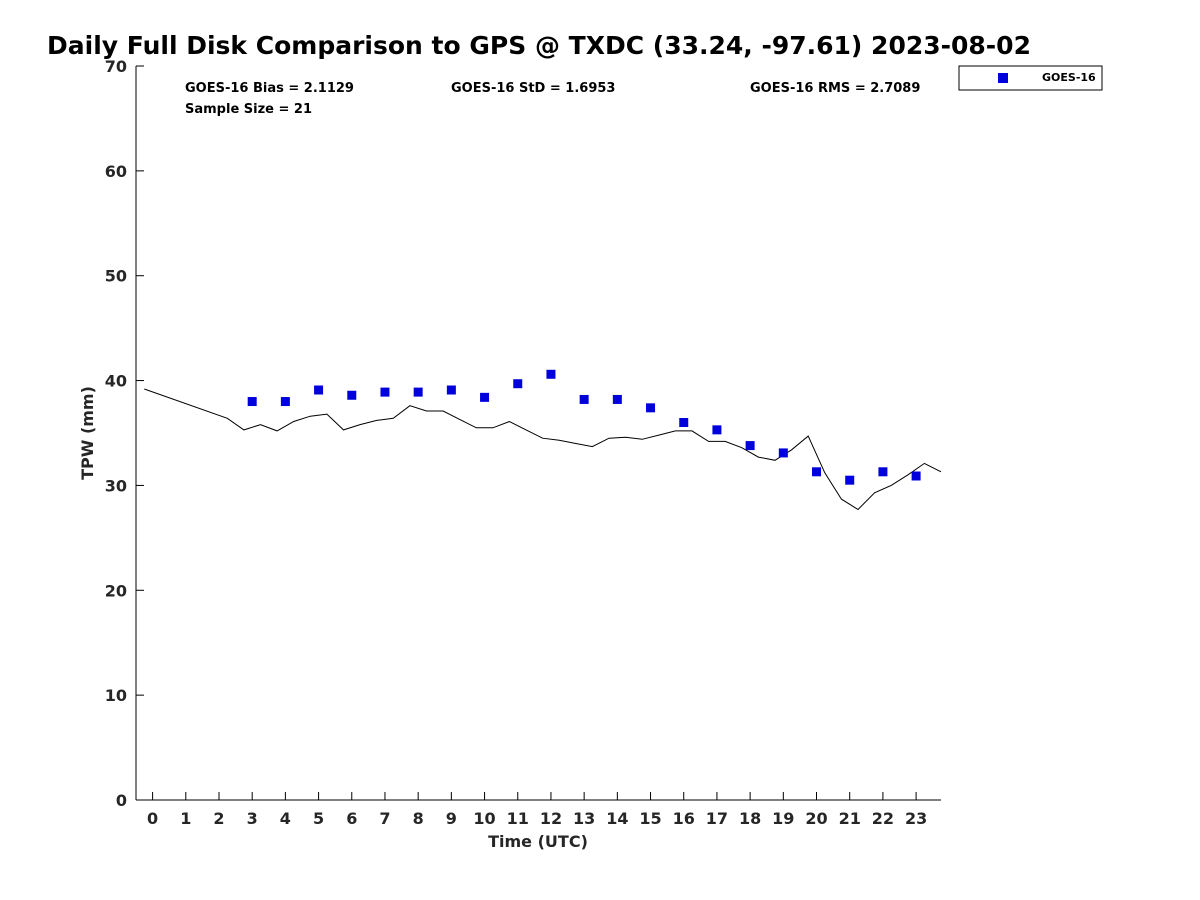 This screenshot has height=900, width=1200. What do you see at coordinates (121, 800) in the screenshot?
I see `y-tick-label: 0` at bounding box center [121, 800].